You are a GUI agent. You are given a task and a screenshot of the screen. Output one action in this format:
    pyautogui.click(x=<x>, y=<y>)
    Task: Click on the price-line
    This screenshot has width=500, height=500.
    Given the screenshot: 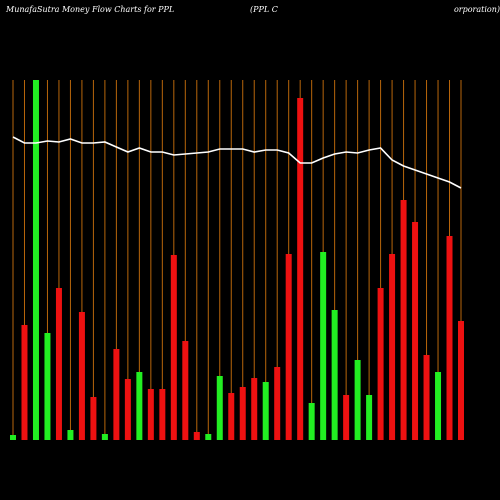 What is the action you would take?
    pyautogui.click(x=237, y=162)
    